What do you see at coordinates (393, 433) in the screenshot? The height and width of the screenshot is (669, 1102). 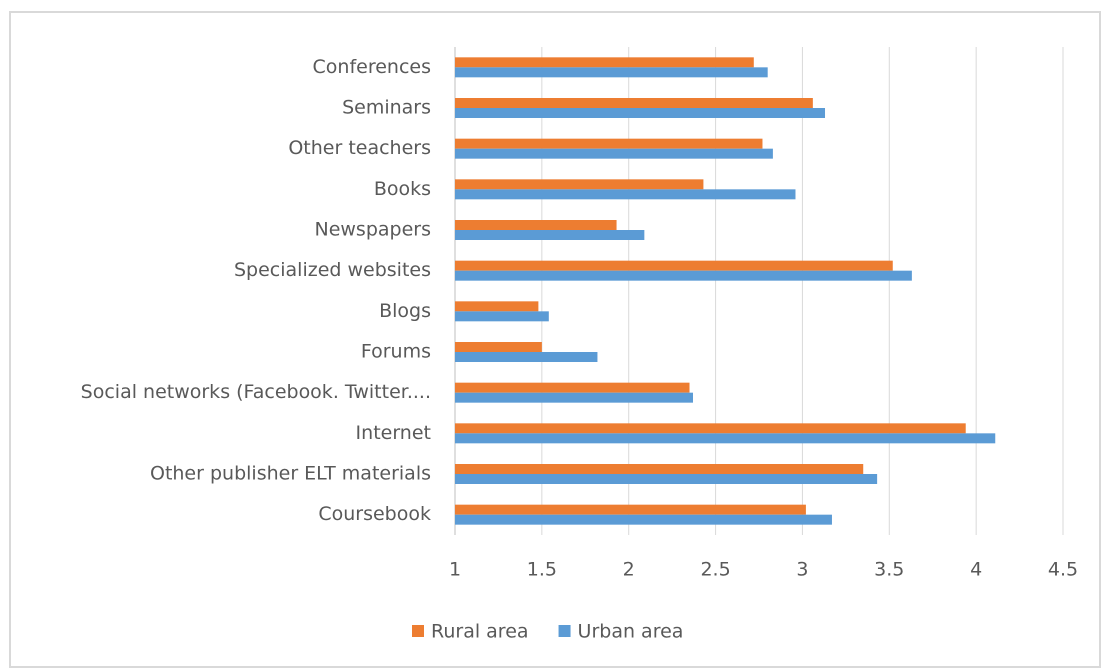 I see `y-tick-label: Internet` at bounding box center [393, 433].